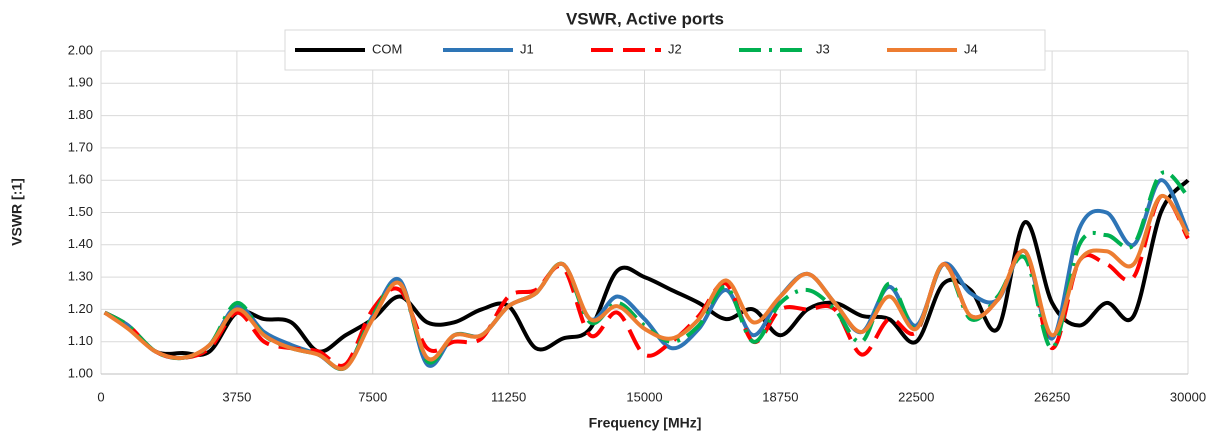  I want to click on y-tick-label: 1.10, so click(80, 340).